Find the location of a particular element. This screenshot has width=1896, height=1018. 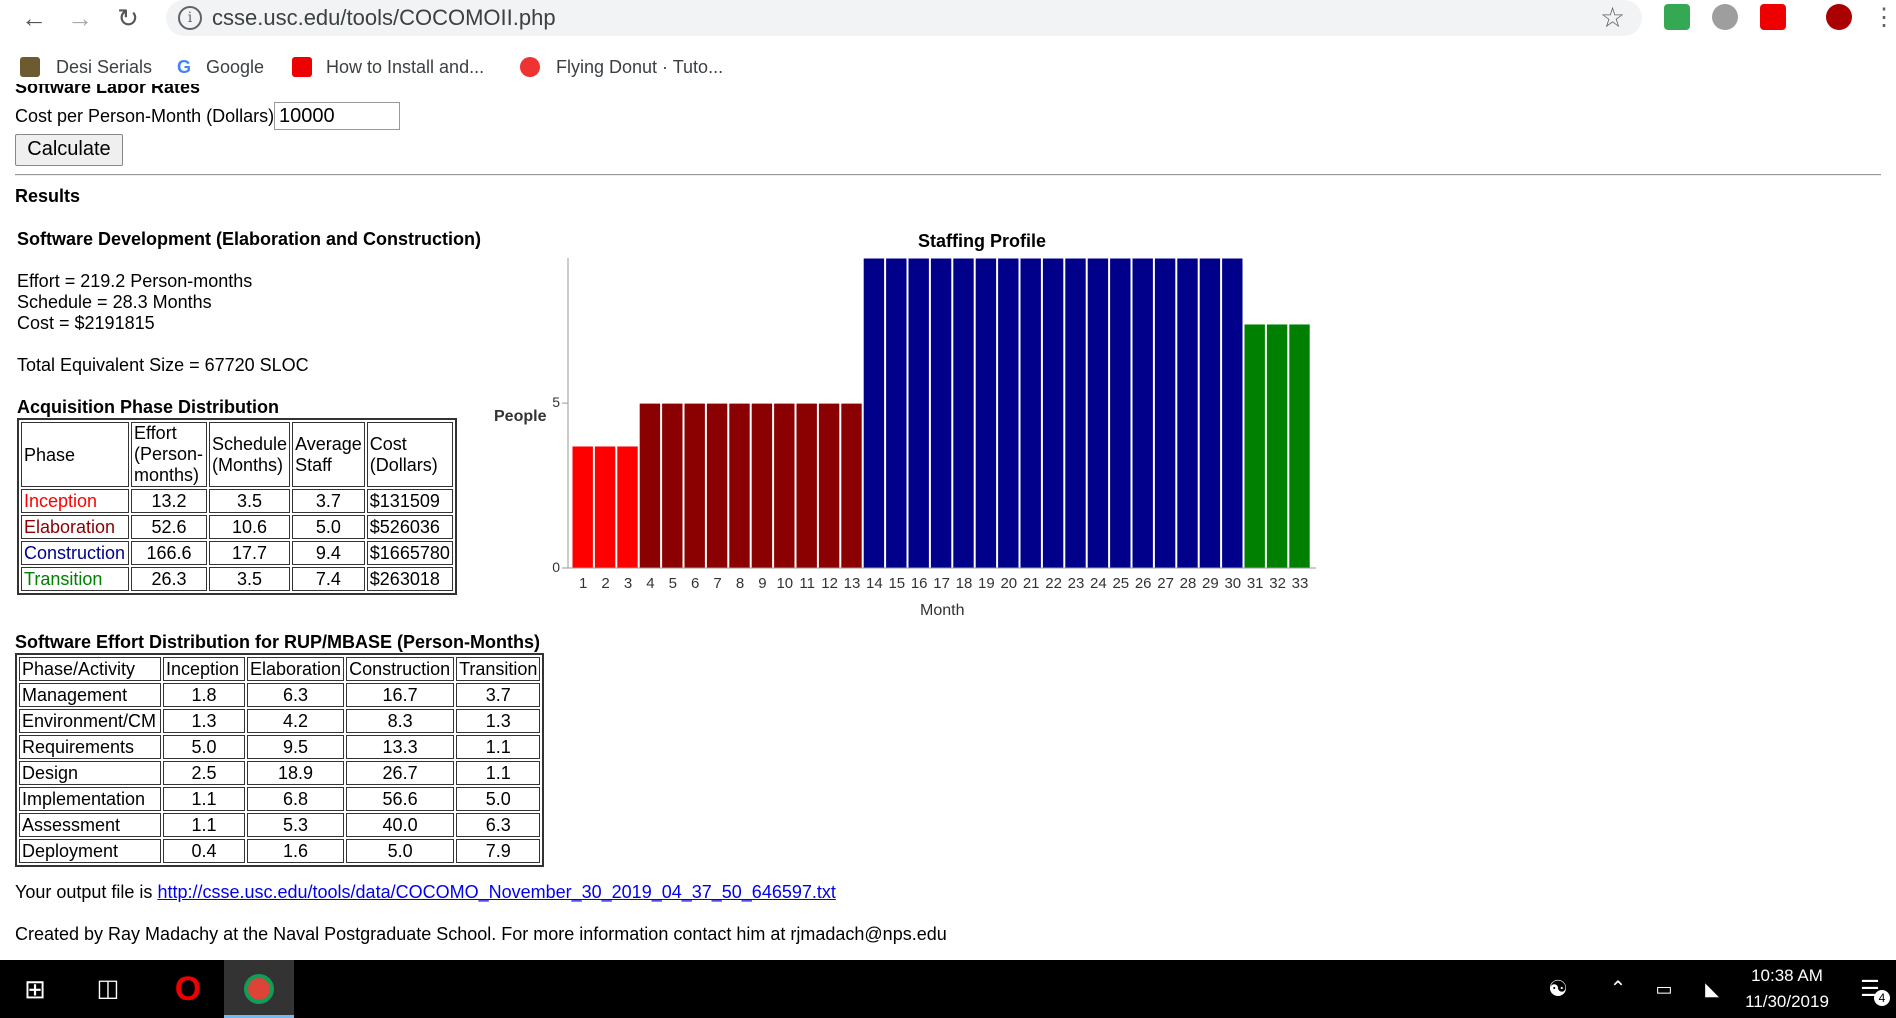

profile-avatar is located at coordinates (1839, 17).